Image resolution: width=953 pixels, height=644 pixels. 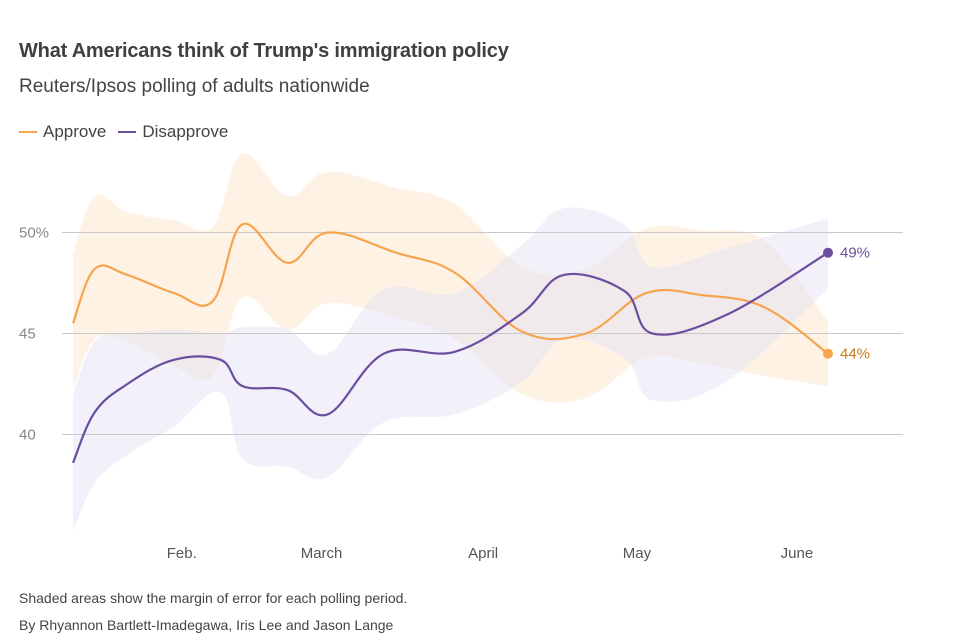 What do you see at coordinates (28, 132) in the screenshot?
I see `legend-swatch-approve` at bounding box center [28, 132].